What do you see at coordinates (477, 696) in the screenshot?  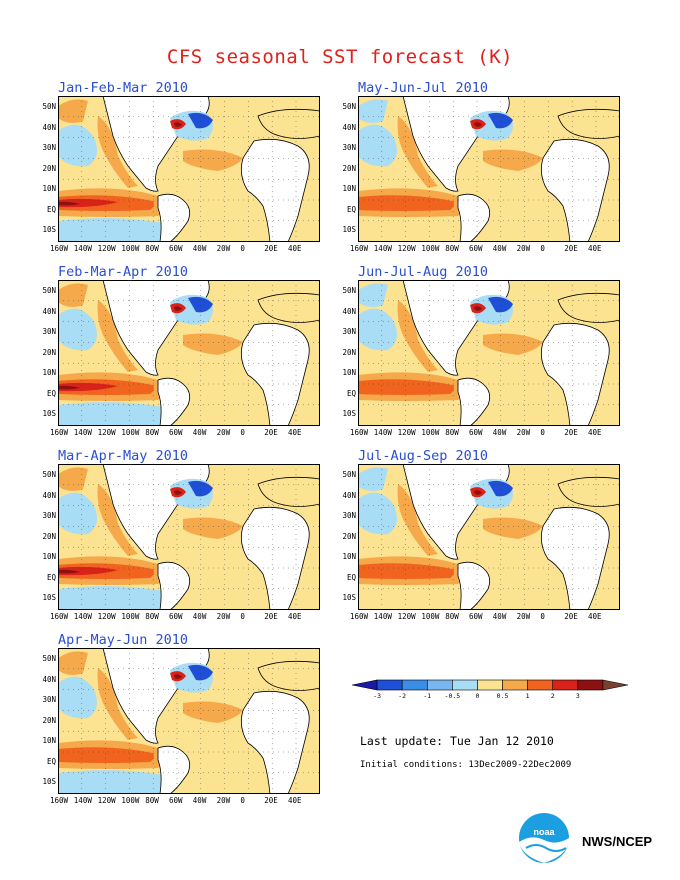 I see `legend-label: 0` at bounding box center [477, 696].